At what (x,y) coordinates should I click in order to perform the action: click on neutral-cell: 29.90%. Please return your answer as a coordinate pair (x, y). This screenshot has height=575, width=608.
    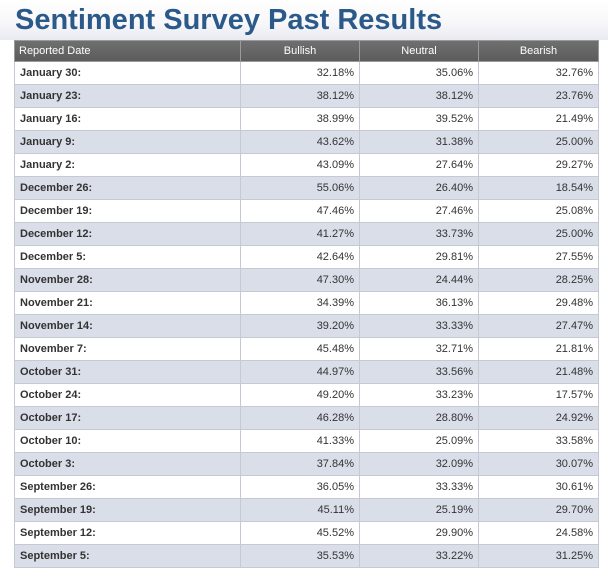
    Looking at the image, I should click on (419, 533).